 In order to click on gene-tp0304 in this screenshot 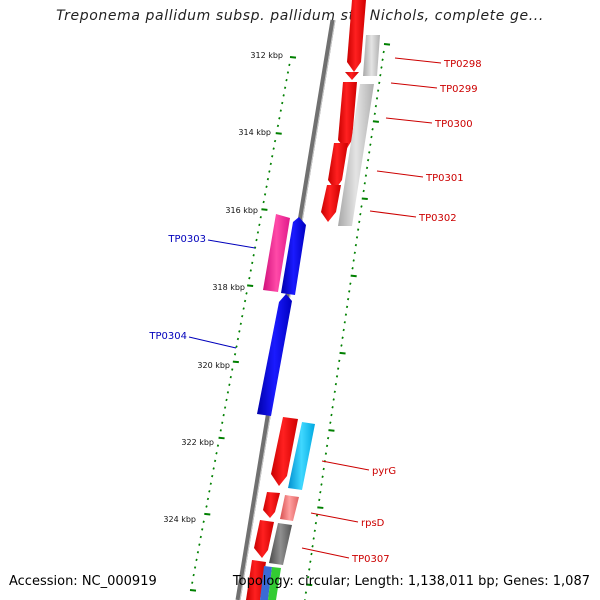, I will do `click(274, 355)`.